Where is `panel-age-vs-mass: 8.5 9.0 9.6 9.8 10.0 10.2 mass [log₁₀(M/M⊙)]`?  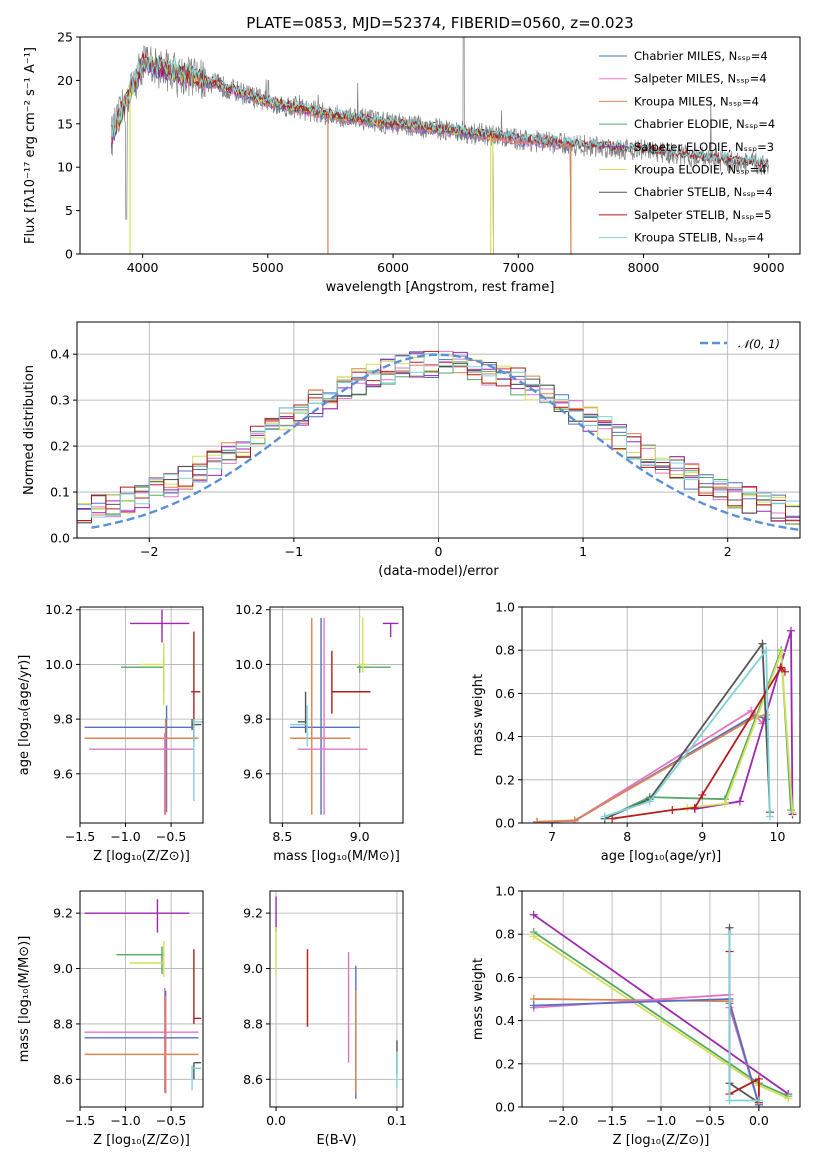
panel-age-vs-mass: 8.5 9.0 9.6 9.8 10.0 10.2 mass [log₁₀(M/M⊙)] is located at coordinates (319, 733).